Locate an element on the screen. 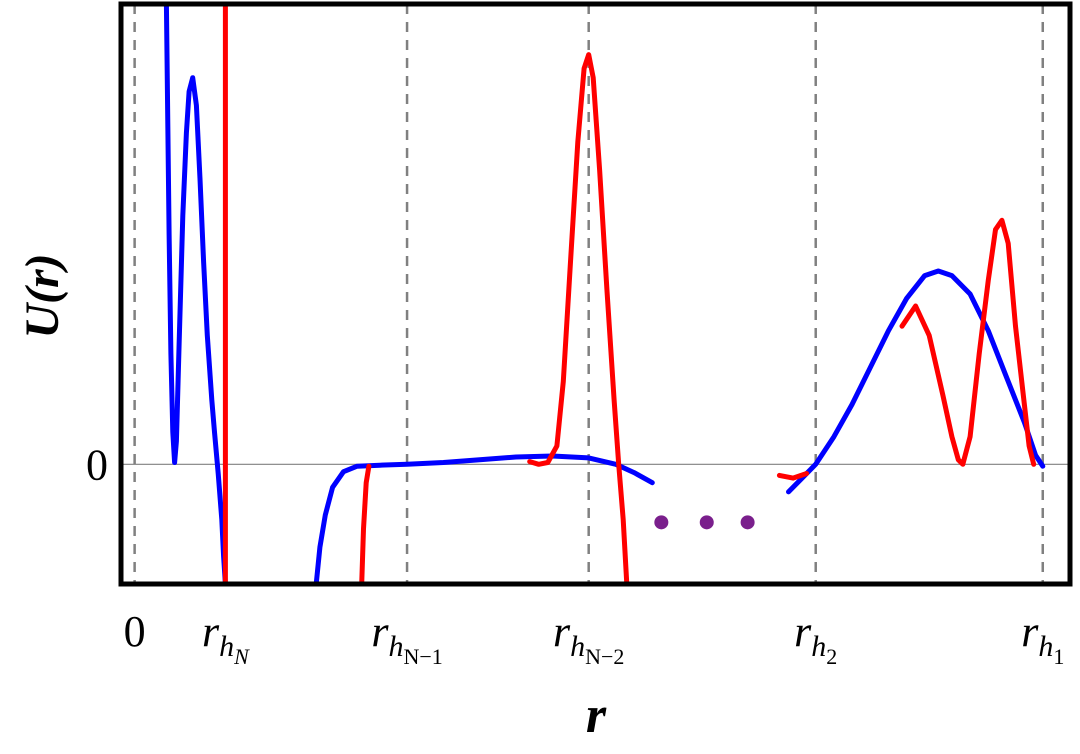 Image resolution: width=1080 pixels, height=754 pixels. x-tick-label-rh2: rh2 is located at coordinates (815, 638).